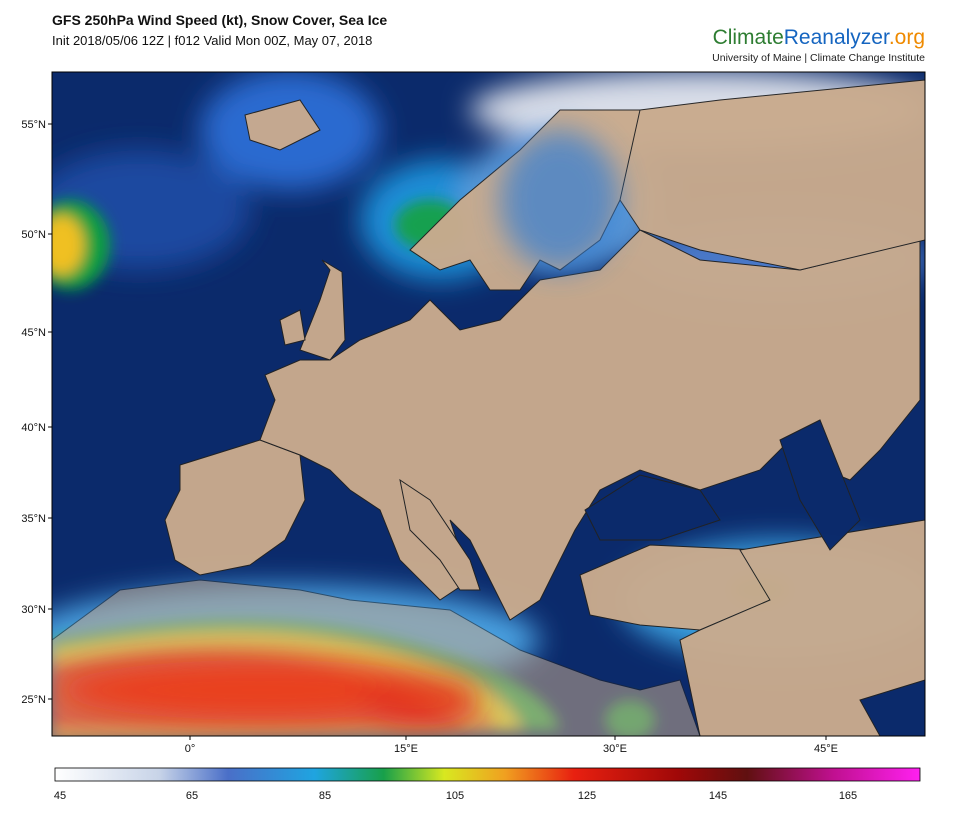 This screenshot has height=821, width=960. What do you see at coordinates (455, 796) in the screenshot?
I see `colorbar-label: 105` at bounding box center [455, 796].